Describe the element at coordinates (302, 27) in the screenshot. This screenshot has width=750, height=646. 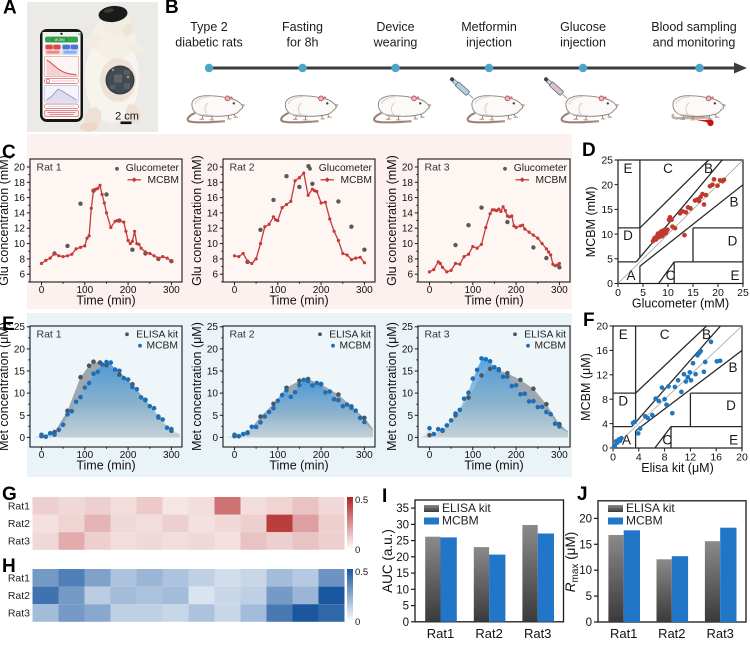
I see `svg-text: Fasting` at that location.